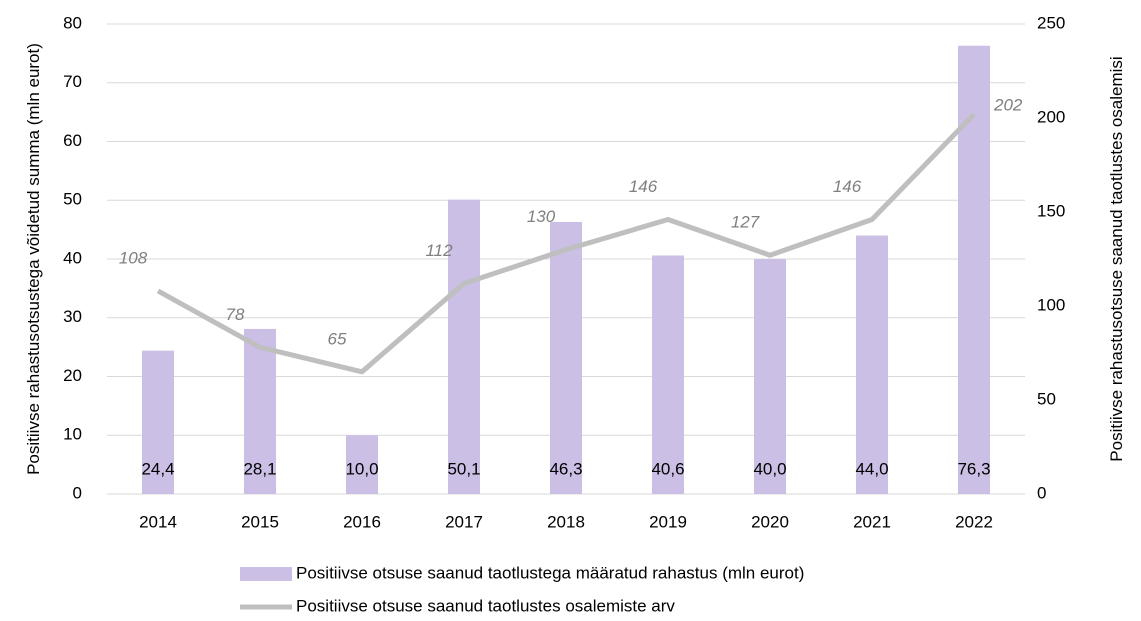 This screenshot has width=1141, height=621. I want to click on x-tick-label: 2018, so click(566, 521).